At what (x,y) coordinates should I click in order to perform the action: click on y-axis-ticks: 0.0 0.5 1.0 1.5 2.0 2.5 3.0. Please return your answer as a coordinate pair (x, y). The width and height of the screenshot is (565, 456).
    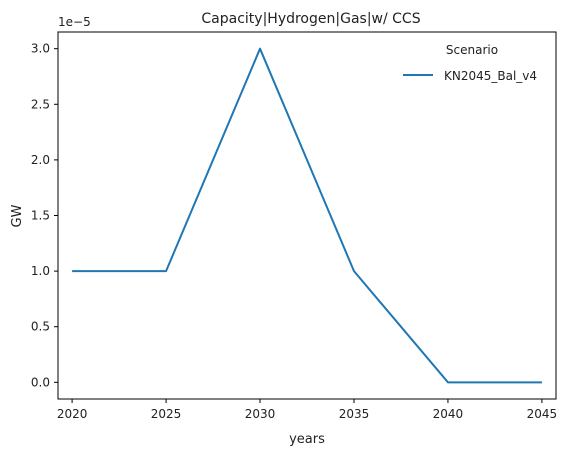
    Looking at the image, I should click on (44, 215).